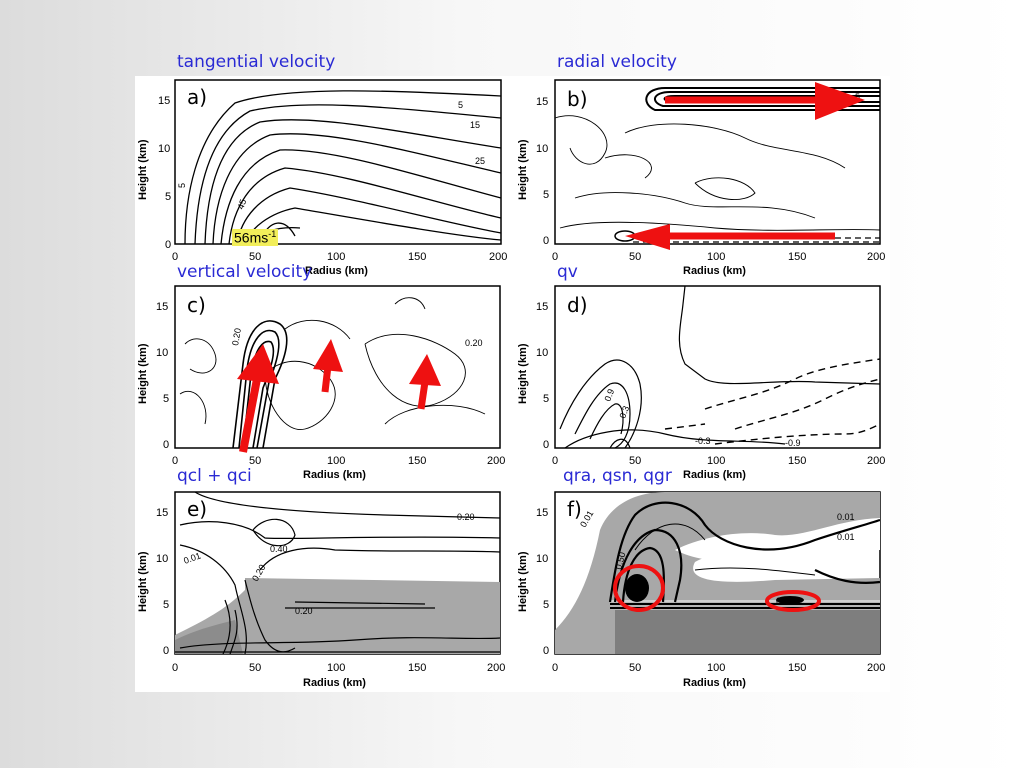 This screenshot has width=1024, height=768. I want to click on caption-qra-qsn-qgr: qra, qsn, qgr, so click(617, 476).